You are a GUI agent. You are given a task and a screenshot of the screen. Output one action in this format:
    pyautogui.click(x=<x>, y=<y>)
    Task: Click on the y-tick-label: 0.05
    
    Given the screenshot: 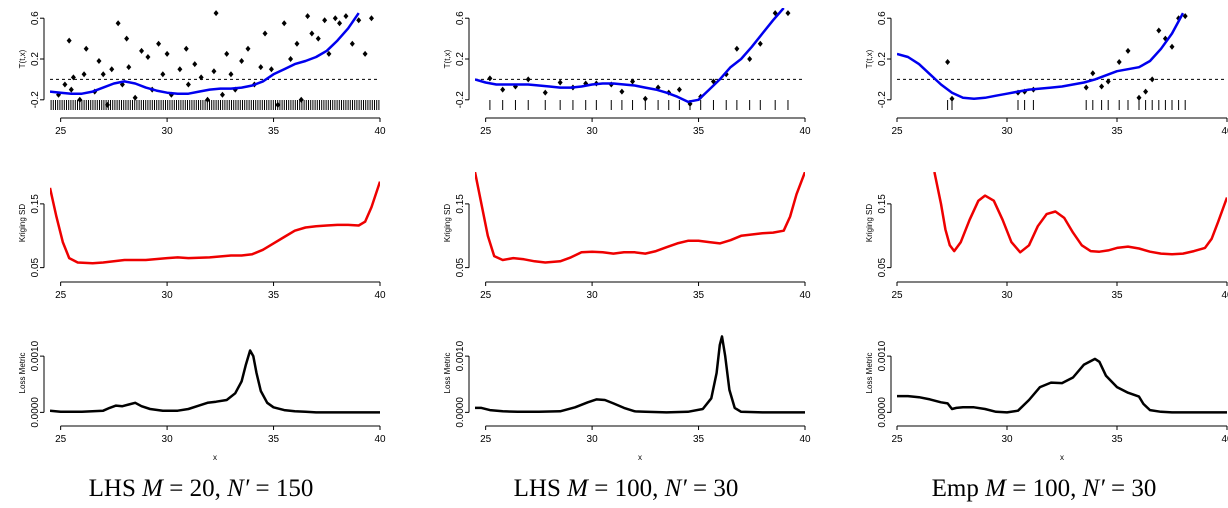 What is the action you would take?
    pyautogui.click(x=882, y=267)
    